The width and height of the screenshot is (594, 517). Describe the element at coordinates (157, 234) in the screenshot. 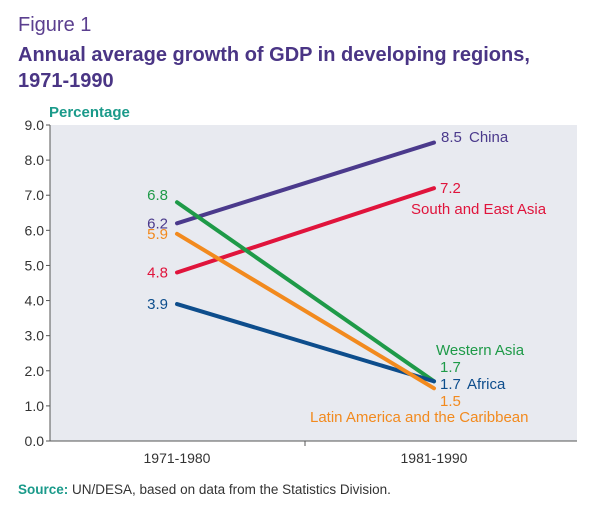

I see `start-value-label: 5.9` at that location.